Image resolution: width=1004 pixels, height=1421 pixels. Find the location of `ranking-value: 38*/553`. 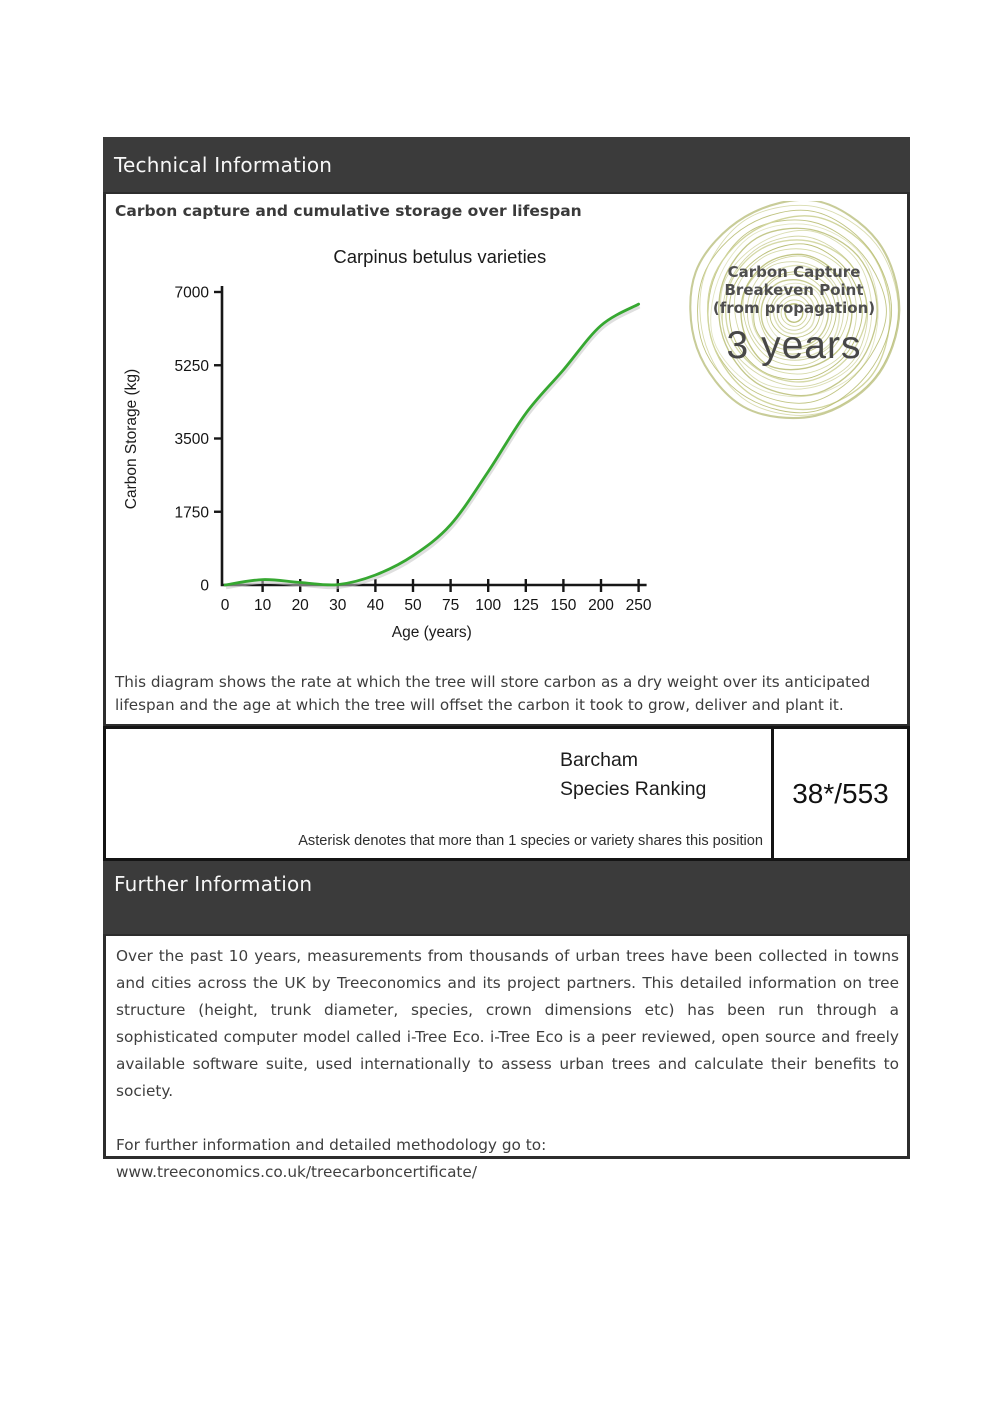

ranking-value: 38*/553 is located at coordinates (840, 793).